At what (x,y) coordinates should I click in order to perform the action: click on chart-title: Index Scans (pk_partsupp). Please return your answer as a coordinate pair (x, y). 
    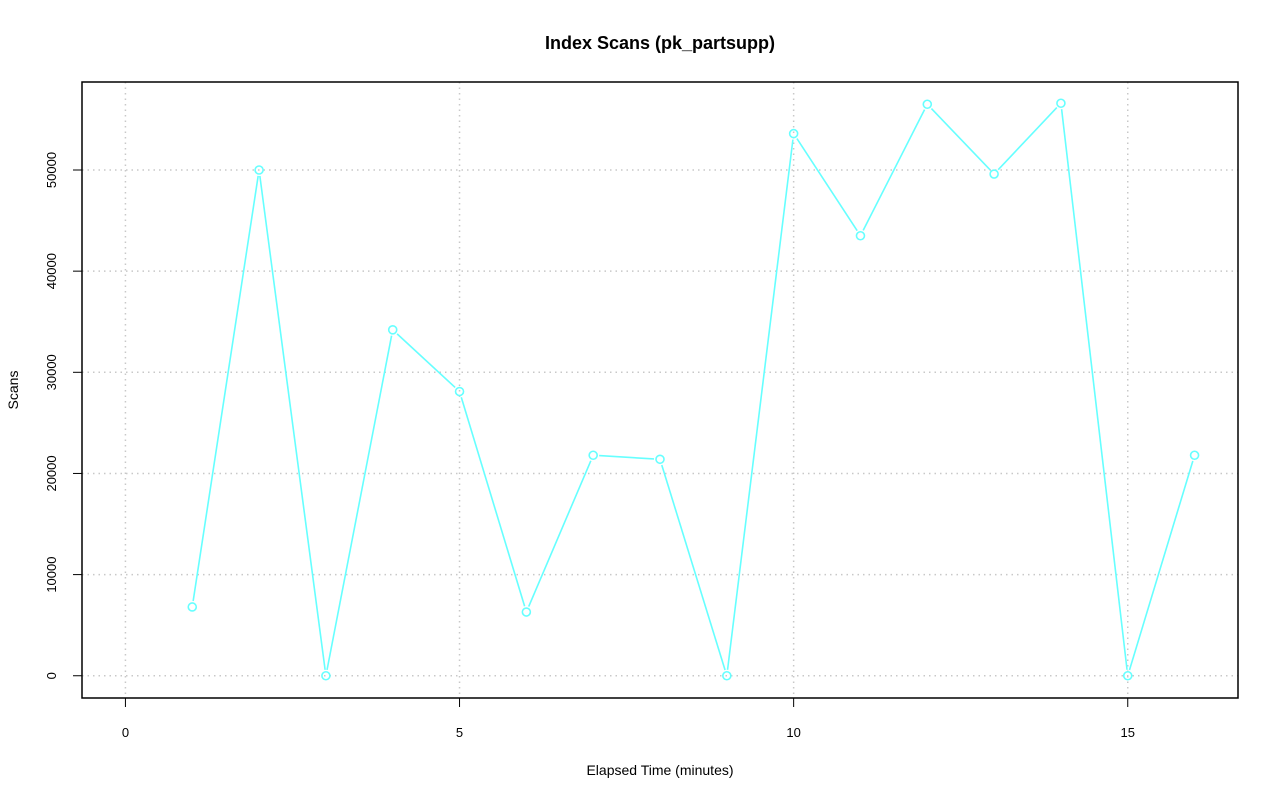
    Looking at the image, I should click on (660, 43).